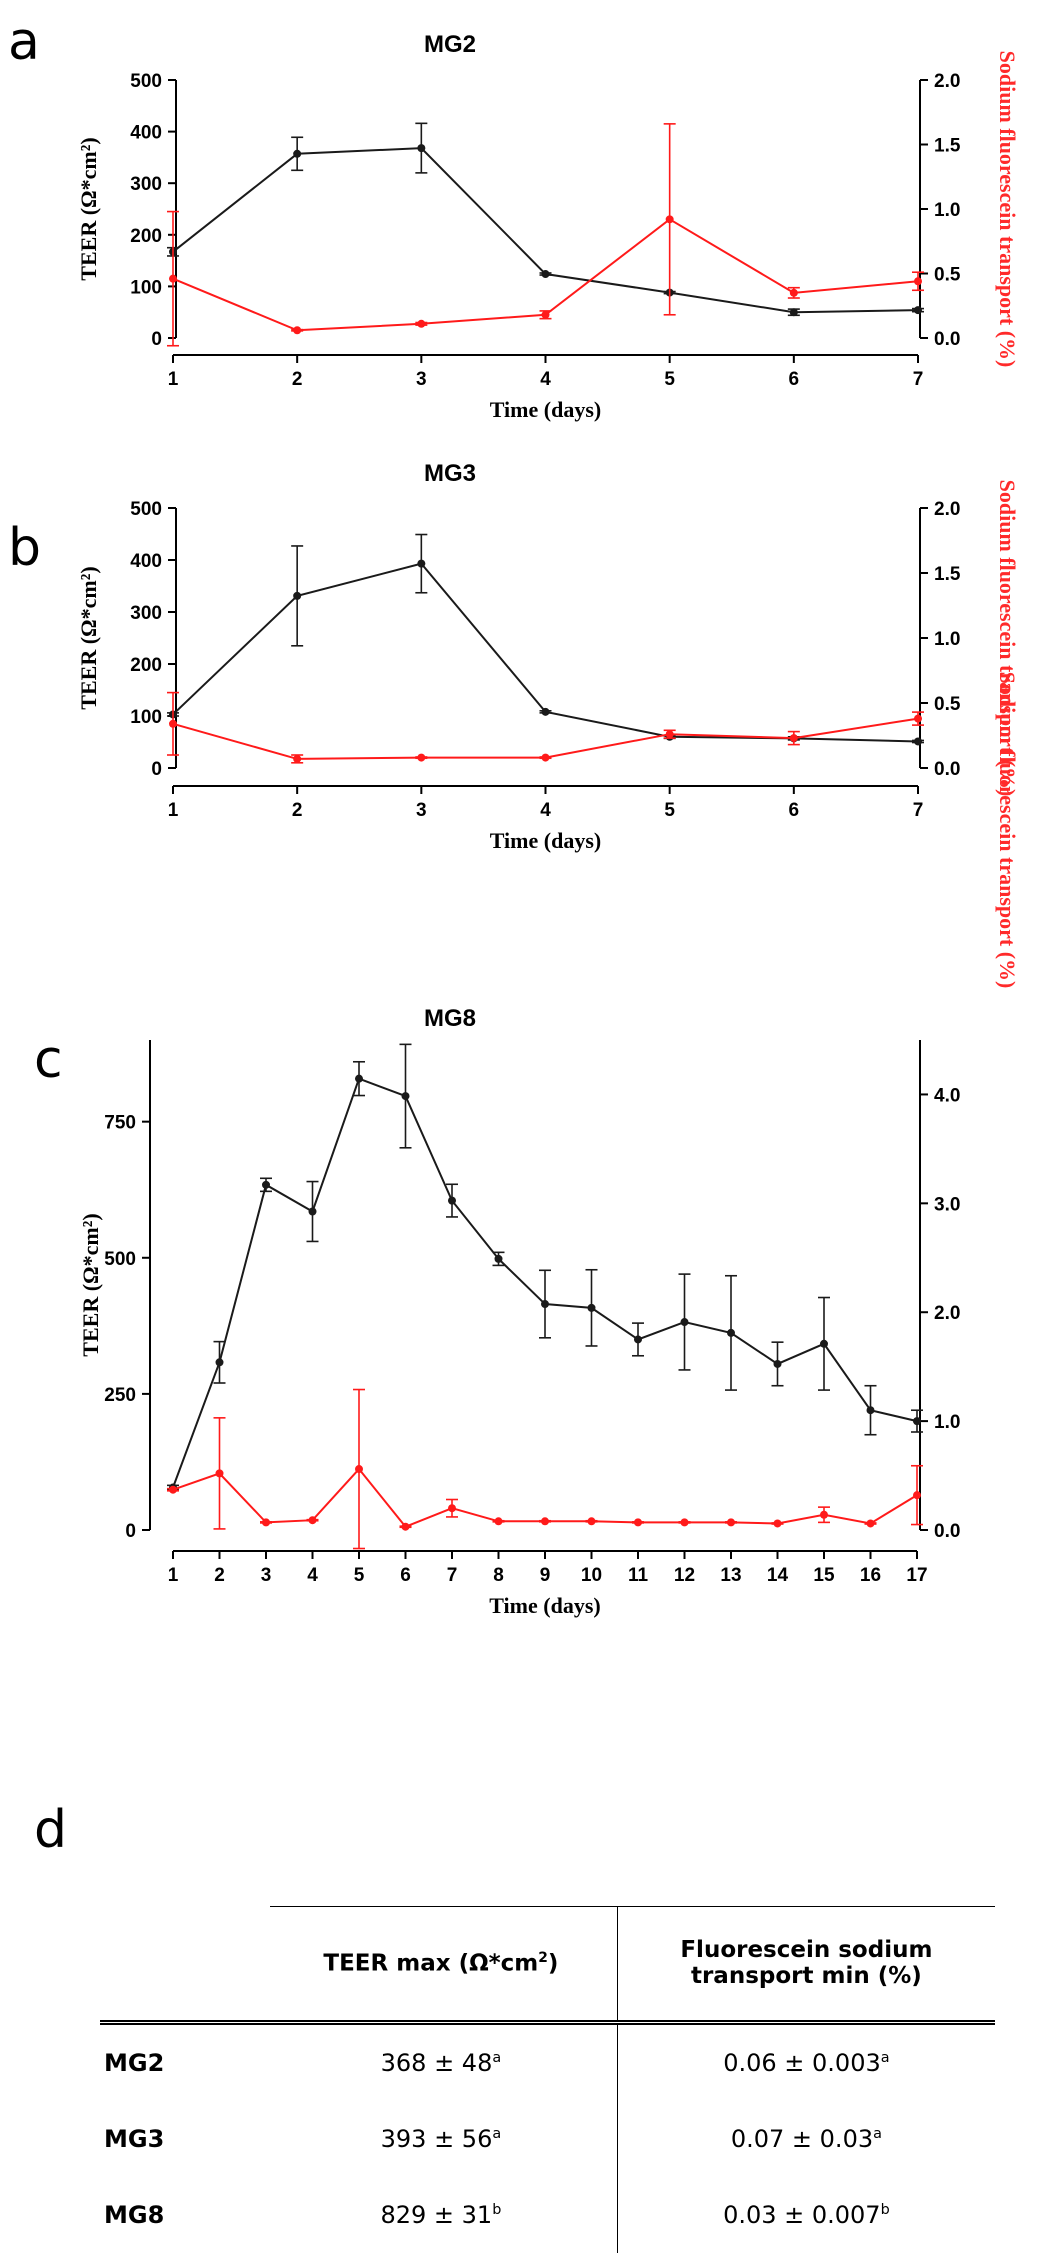  Describe the element at coordinates (870, 1575) in the screenshot. I see `x-tick-label: 16` at that location.